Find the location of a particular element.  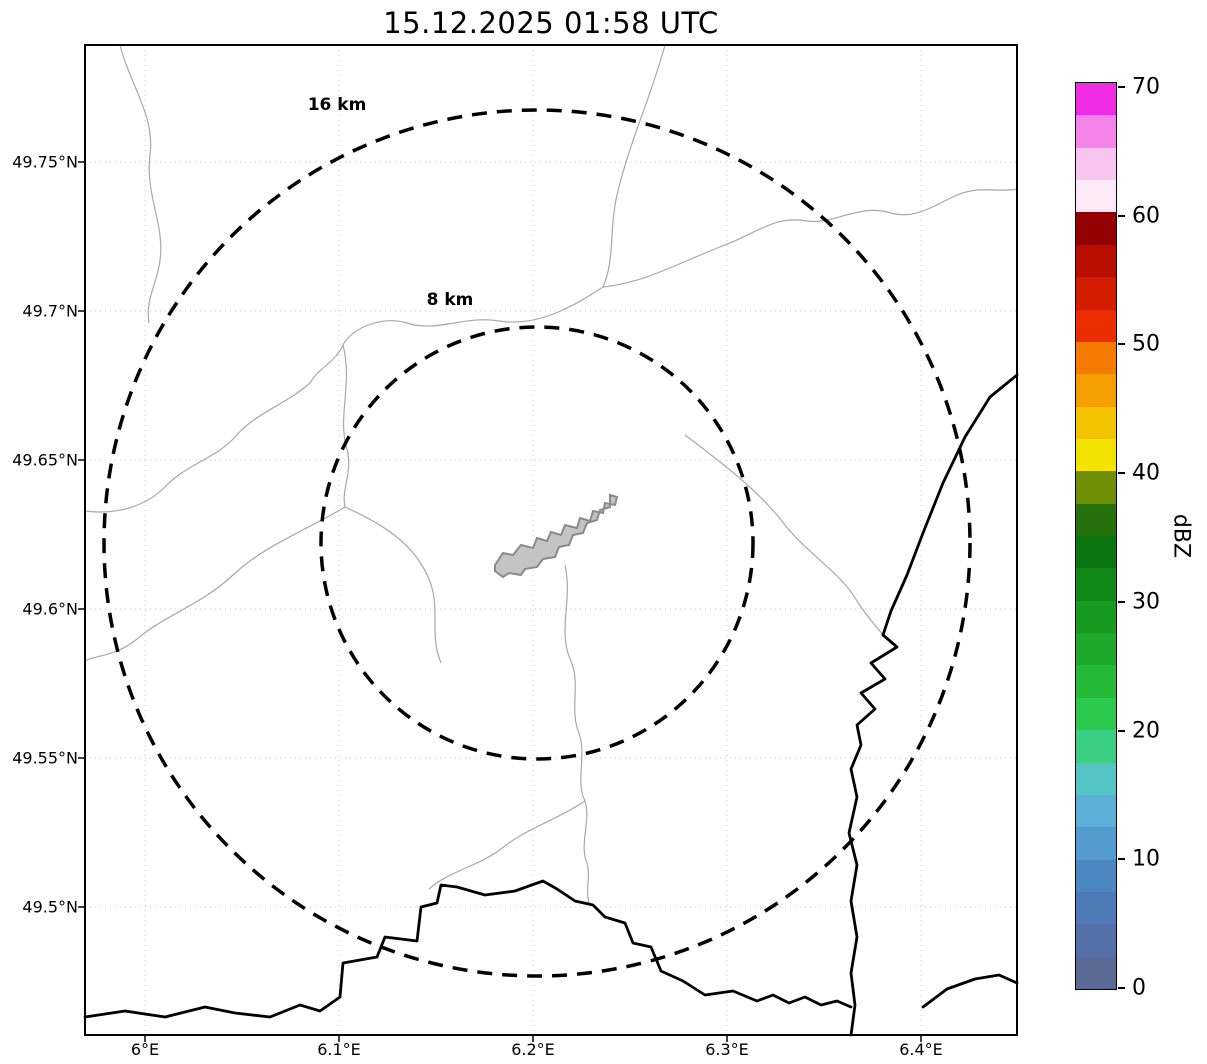

colorbar-gradient is located at coordinates (1096, 536).